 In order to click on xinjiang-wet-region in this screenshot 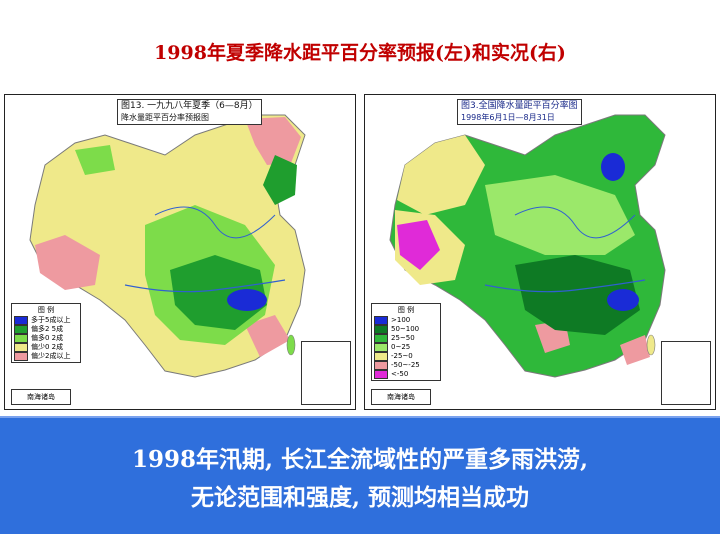, I will do `click(95, 160)`.